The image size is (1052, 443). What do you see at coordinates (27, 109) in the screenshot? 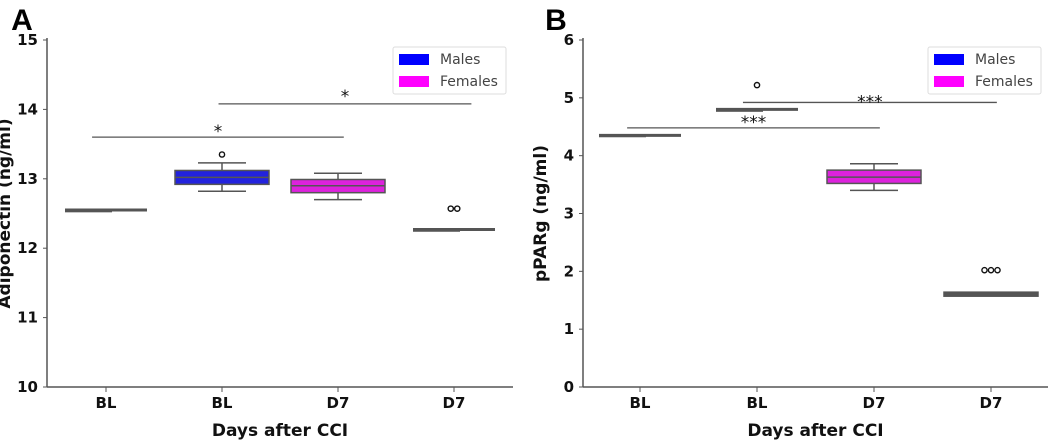
I see `y-tick-label: 14` at bounding box center [27, 109].